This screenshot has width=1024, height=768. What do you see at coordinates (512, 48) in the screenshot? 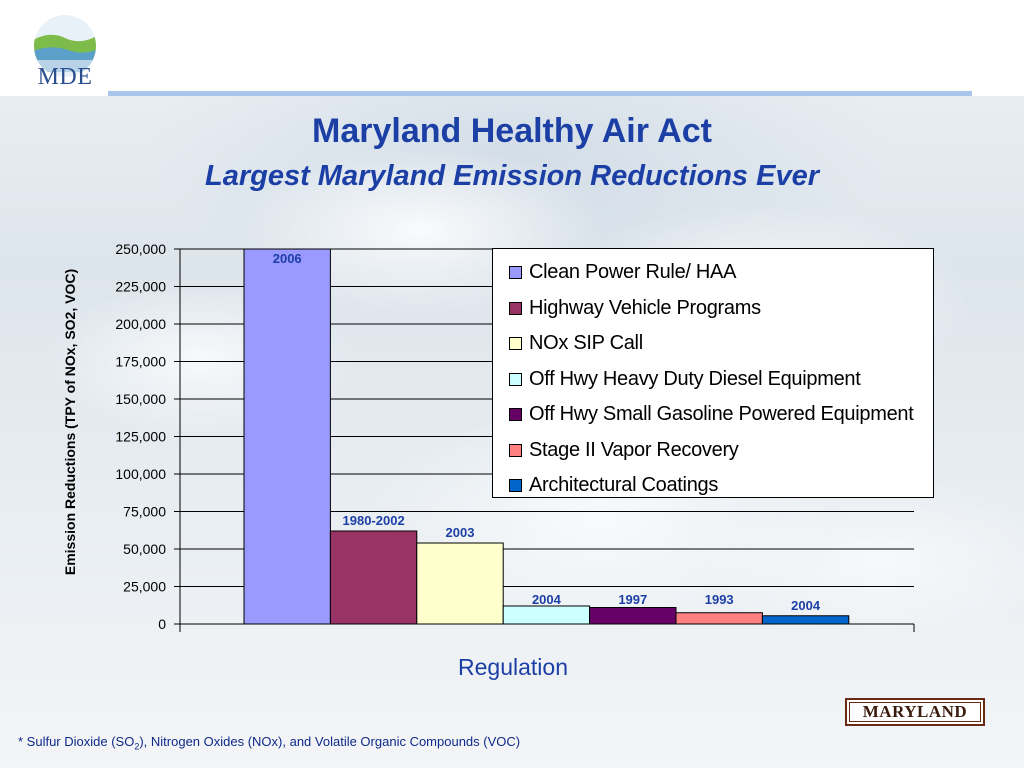
I see `header-bar` at bounding box center [512, 48].